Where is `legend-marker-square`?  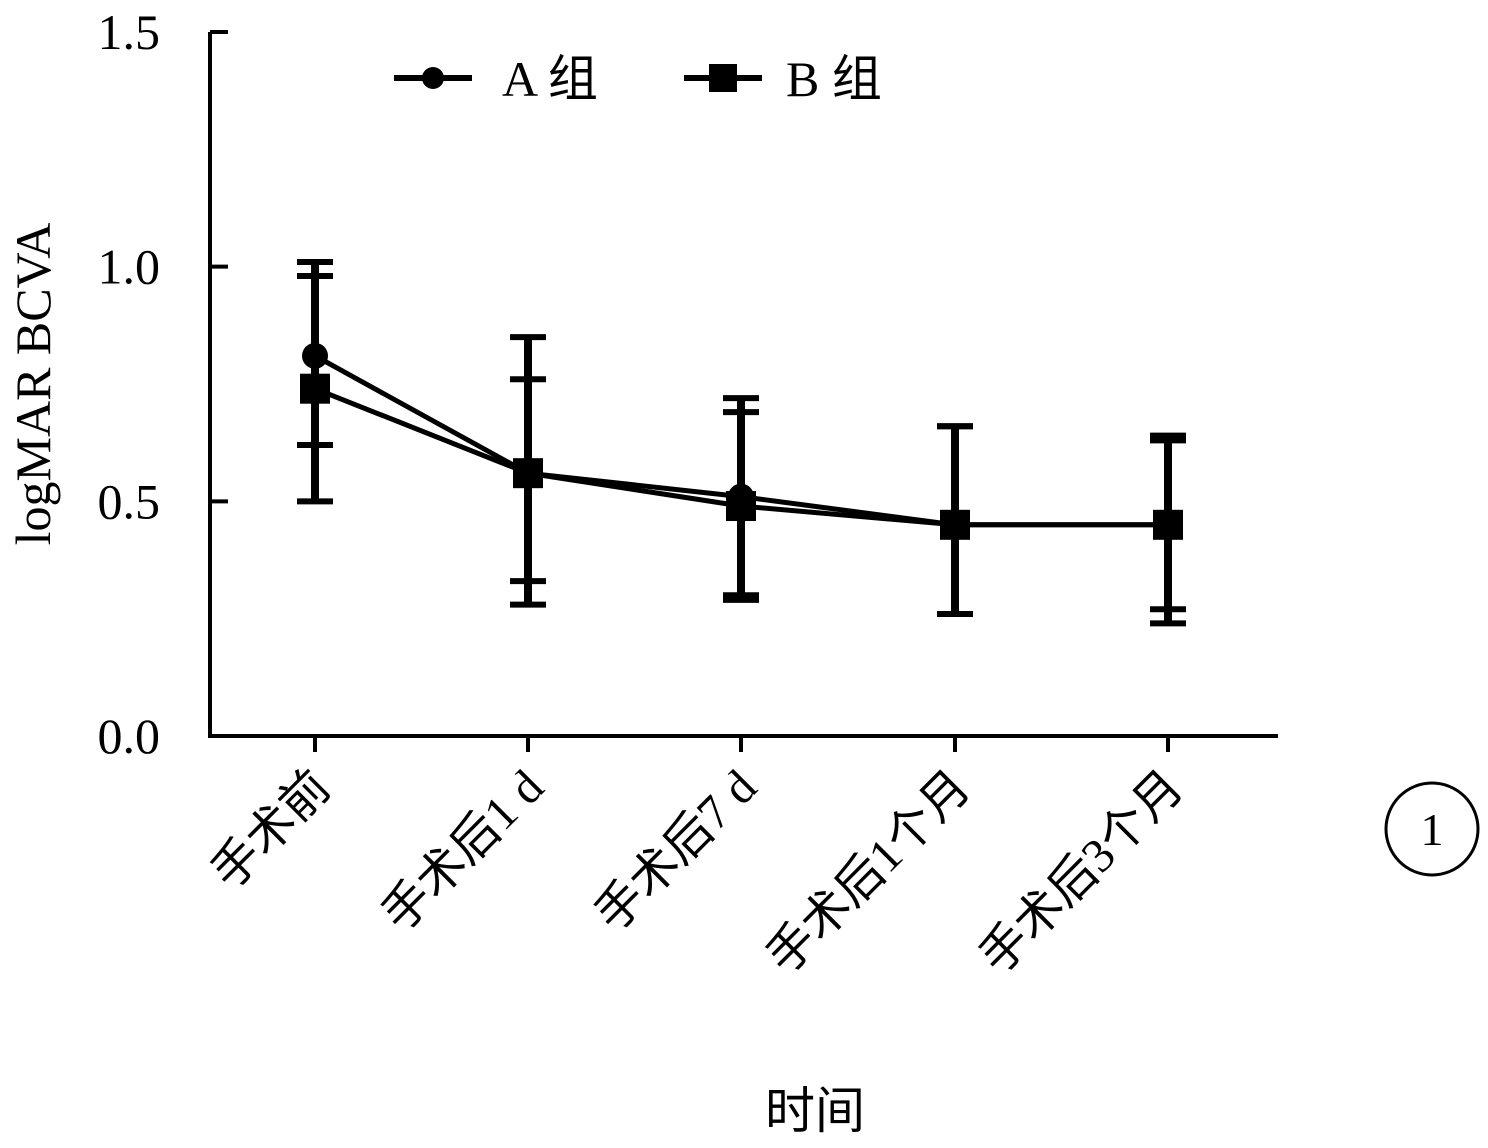
legend-marker-square is located at coordinates (723, 78).